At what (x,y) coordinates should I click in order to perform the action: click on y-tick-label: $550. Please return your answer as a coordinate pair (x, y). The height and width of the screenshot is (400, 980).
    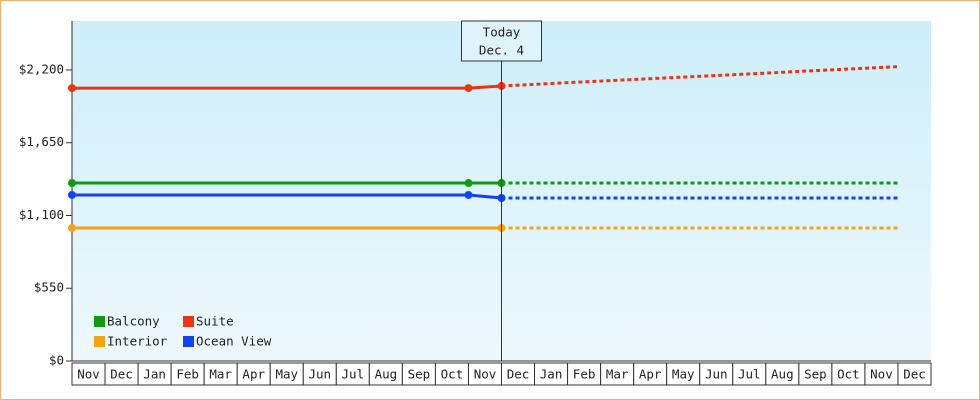
    Looking at the image, I should click on (49, 287).